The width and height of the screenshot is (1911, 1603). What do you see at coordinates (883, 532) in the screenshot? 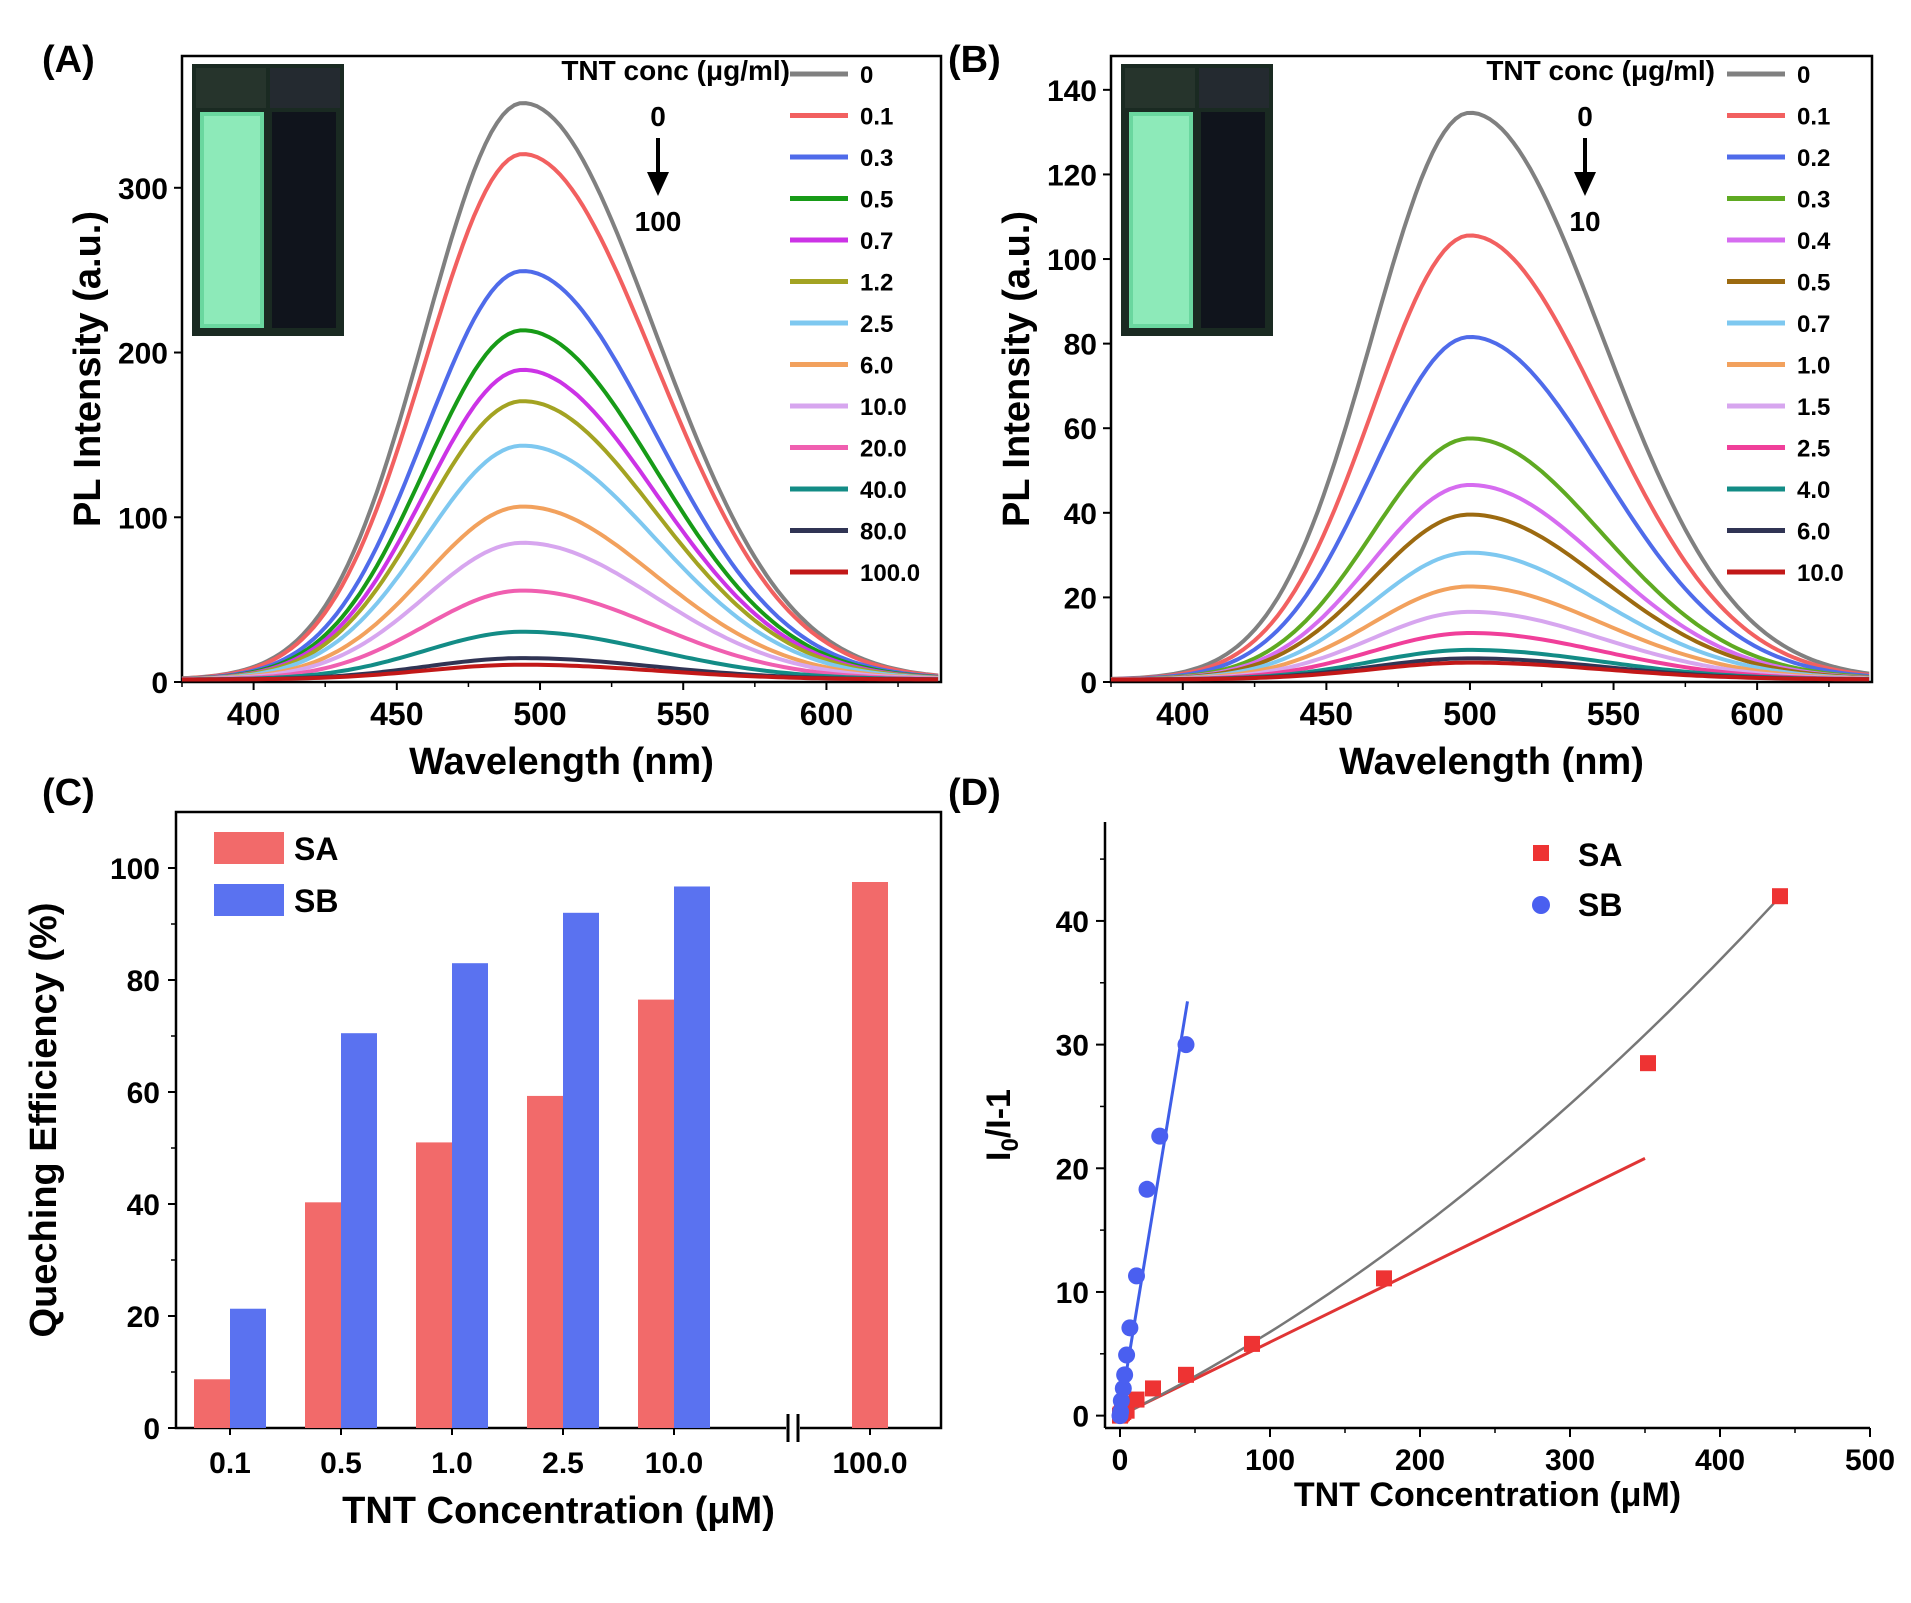
I see `legend-label: 80.0` at bounding box center [883, 532].